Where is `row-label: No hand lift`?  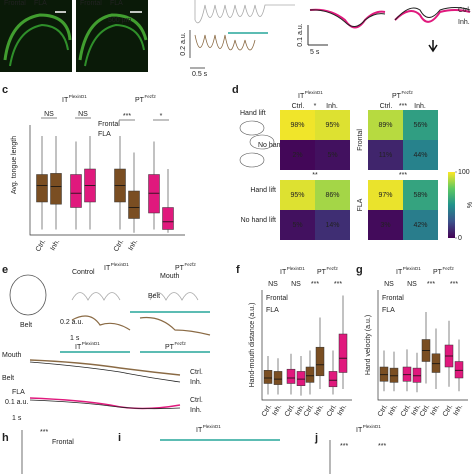 row-label: No hand lift is located at coordinates (258, 220).